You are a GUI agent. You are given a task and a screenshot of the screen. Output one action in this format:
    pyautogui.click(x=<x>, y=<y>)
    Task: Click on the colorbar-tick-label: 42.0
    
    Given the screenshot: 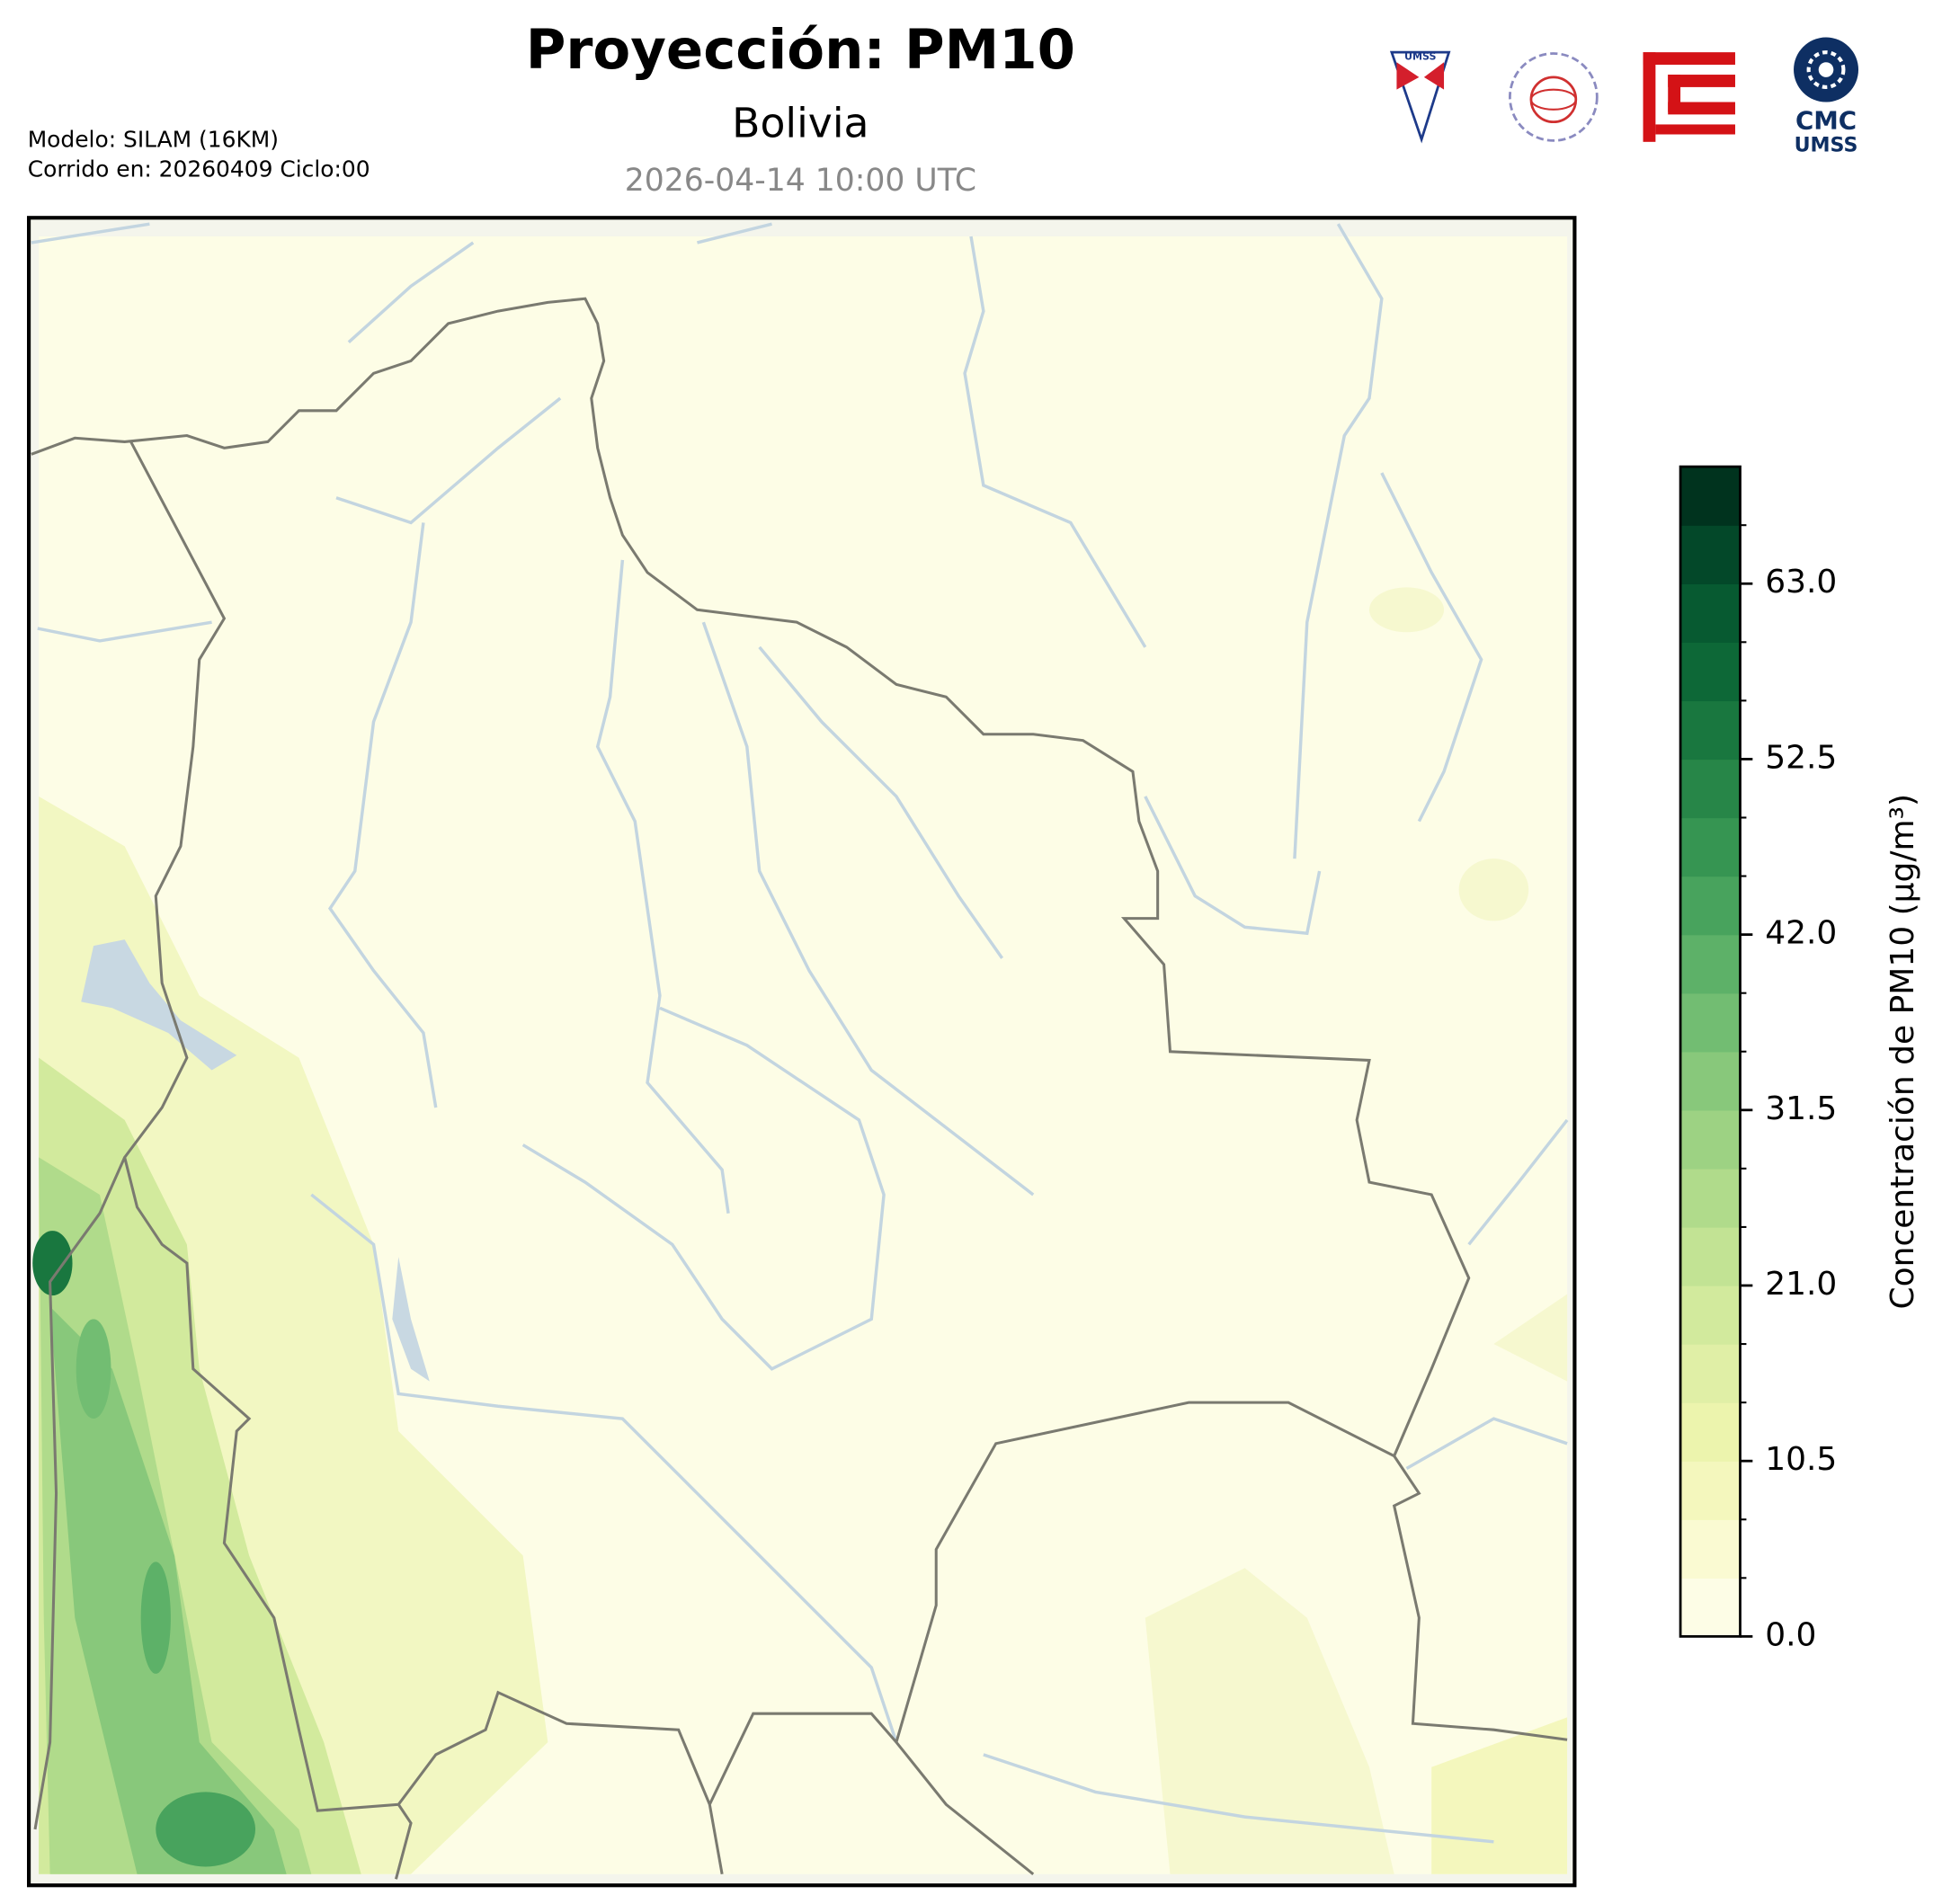 What is the action you would take?
    pyautogui.click(x=1801, y=933)
    